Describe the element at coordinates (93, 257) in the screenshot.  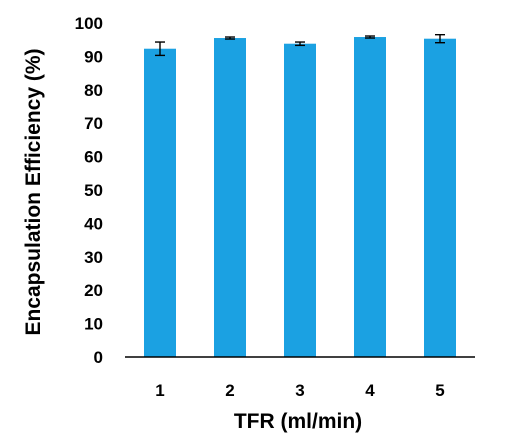
I see `y-tick-label: 30` at that location.